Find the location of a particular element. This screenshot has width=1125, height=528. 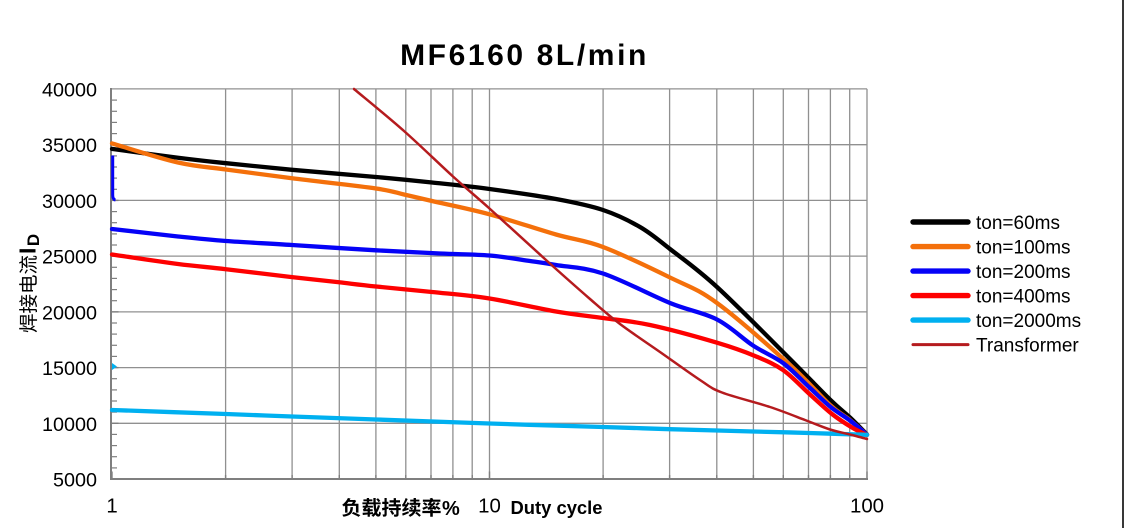

svg-text: 25000 is located at coordinates (69, 258).